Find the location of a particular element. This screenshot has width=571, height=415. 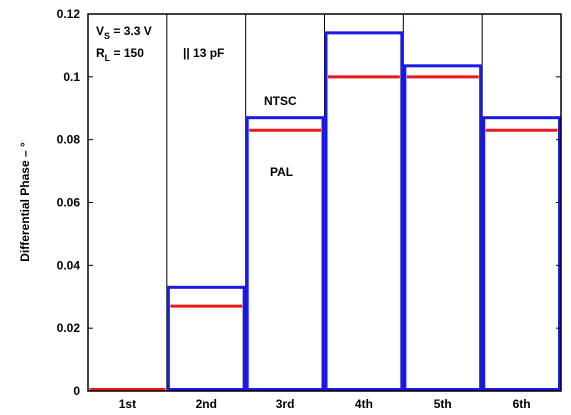

load-annotation: RL = 150 is located at coordinates (120, 54).